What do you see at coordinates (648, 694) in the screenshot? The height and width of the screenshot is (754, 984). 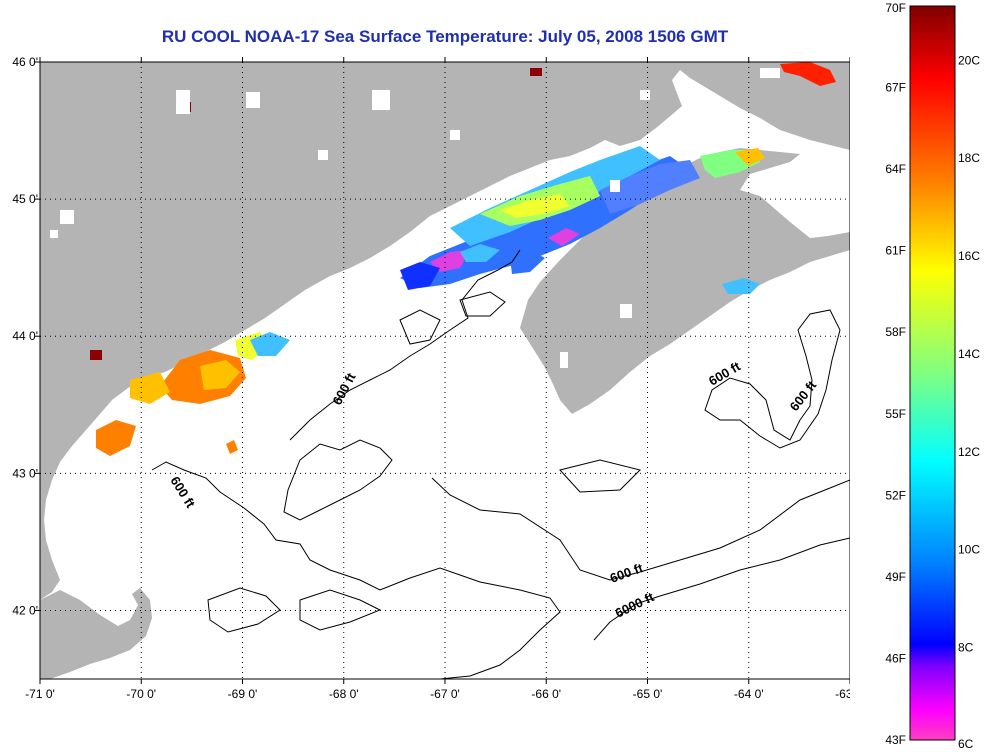 I see `lon-tick-label: -65 0'` at bounding box center [648, 694].